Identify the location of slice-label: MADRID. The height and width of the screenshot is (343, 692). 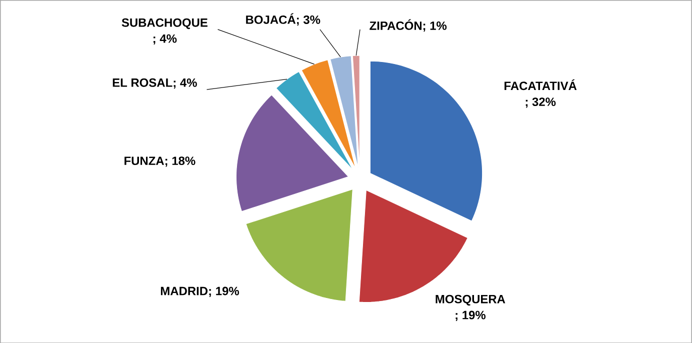
(184, 290).